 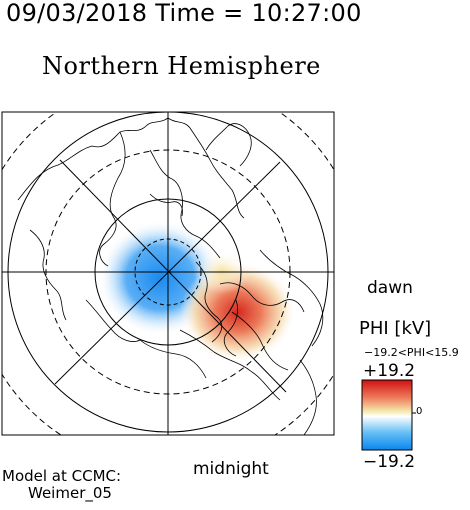 I want to click on model-credit-line-1: Model at CCMC:, so click(x=62, y=476).